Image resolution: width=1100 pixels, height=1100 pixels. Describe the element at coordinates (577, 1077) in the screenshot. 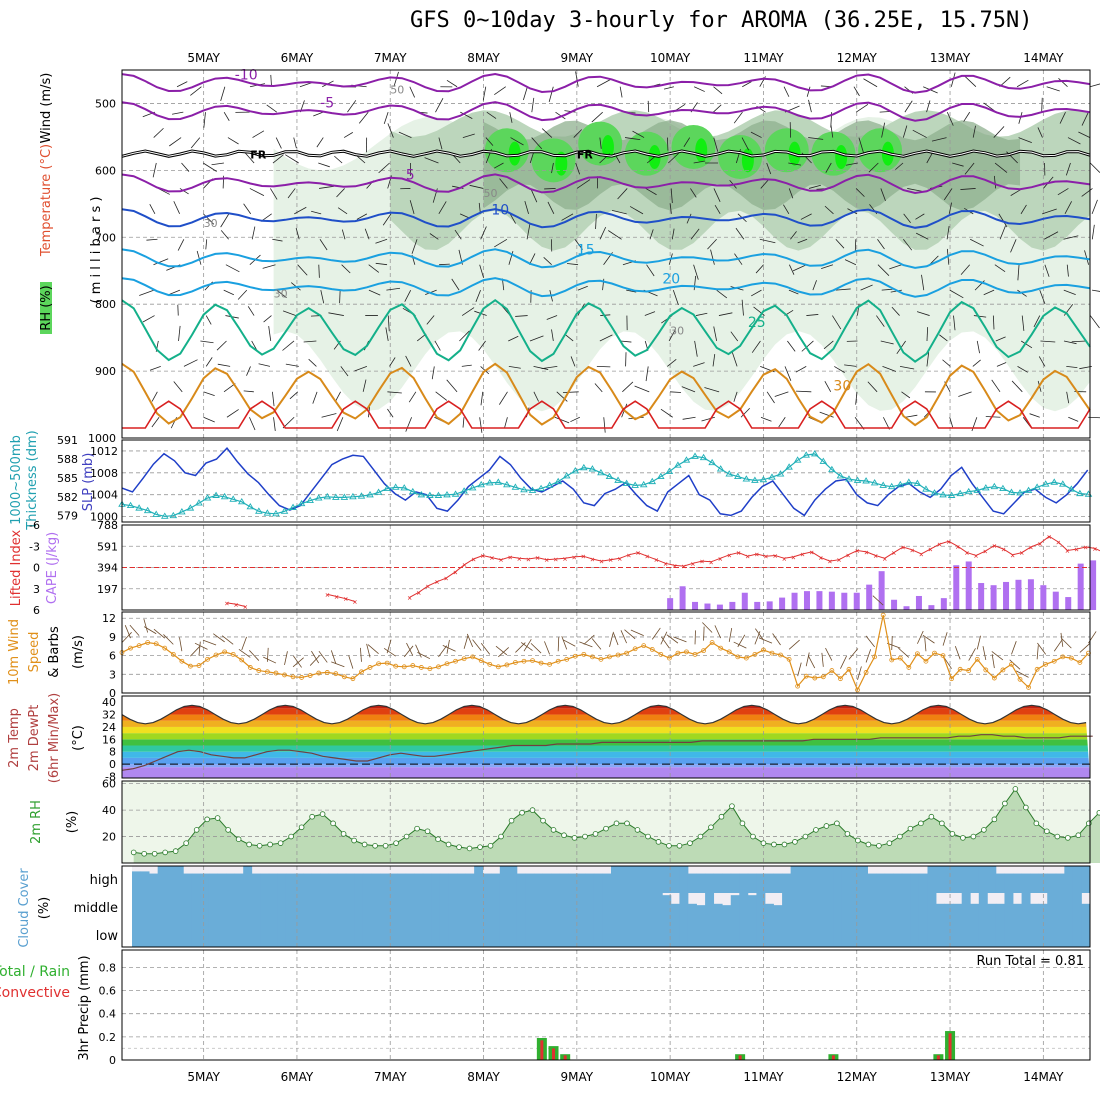

I see `day-label-bottom: 9MAY` at that location.